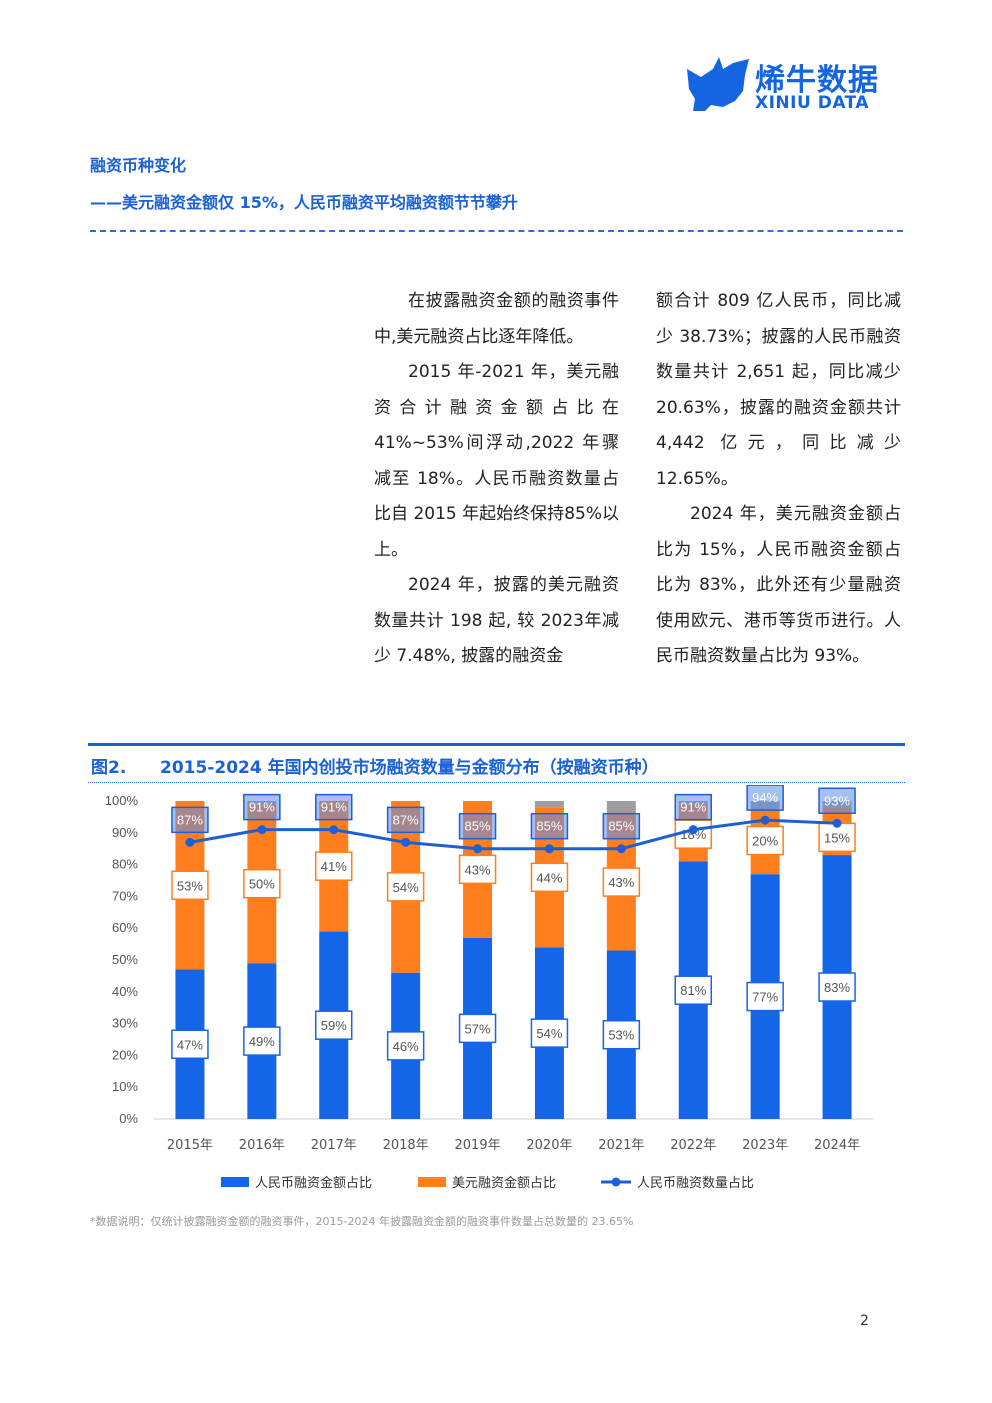 Image resolution: width=992 pixels, height=1403 pixels. I want to click on y-tick-label: 20%, so click(125, 1054).